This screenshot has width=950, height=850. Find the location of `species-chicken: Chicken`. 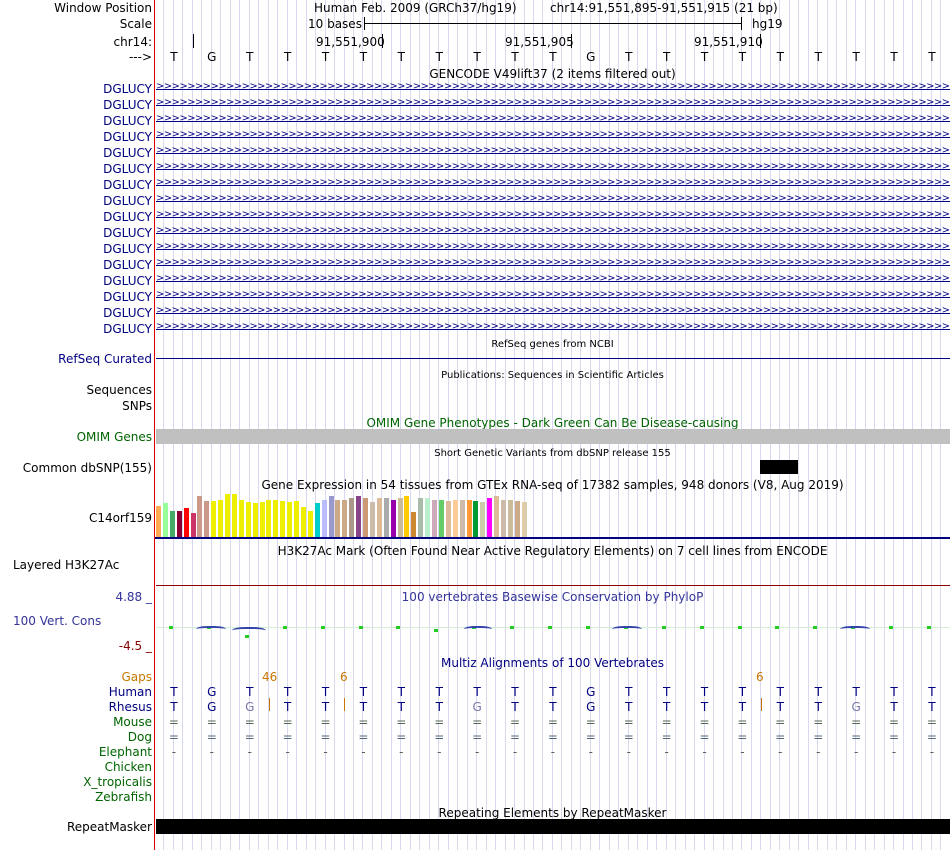

species-chicken: Chicken is located at coordinates (128, 767).